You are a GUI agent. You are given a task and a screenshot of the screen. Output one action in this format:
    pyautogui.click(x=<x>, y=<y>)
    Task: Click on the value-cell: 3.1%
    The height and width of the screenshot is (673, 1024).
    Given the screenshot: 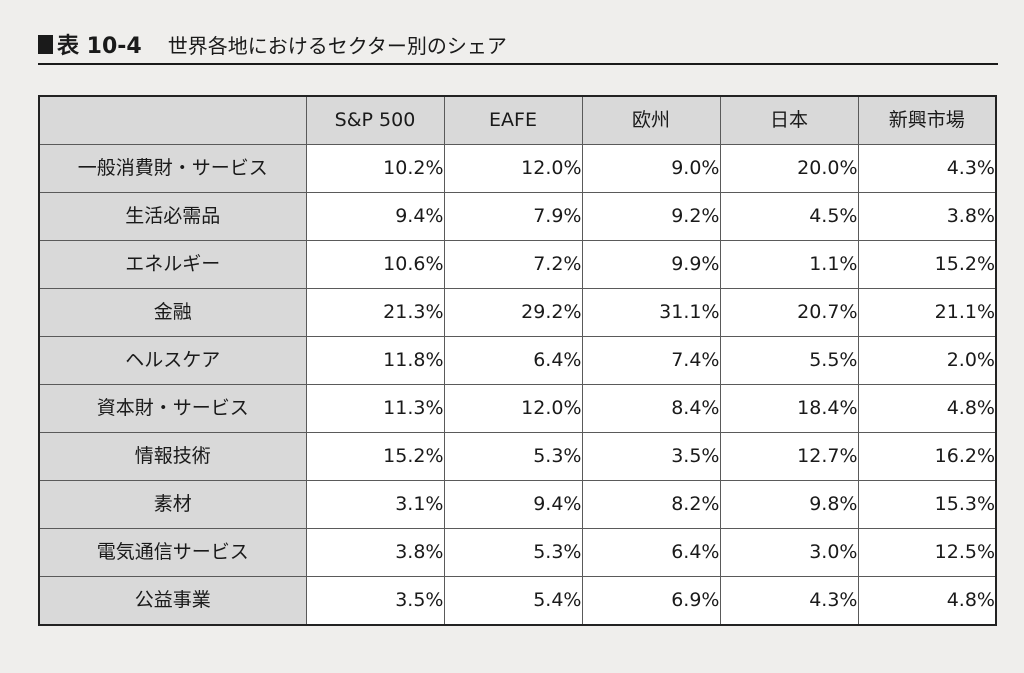 What is the action you would take?
    pyautogui.click(x=375, y=504)
    